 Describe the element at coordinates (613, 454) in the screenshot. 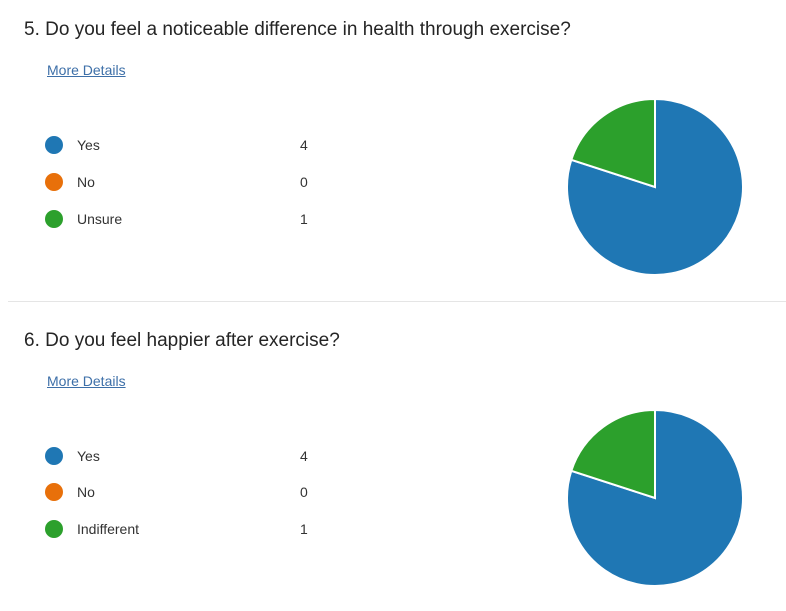

I see `pie-slice-indifferent` at that location.